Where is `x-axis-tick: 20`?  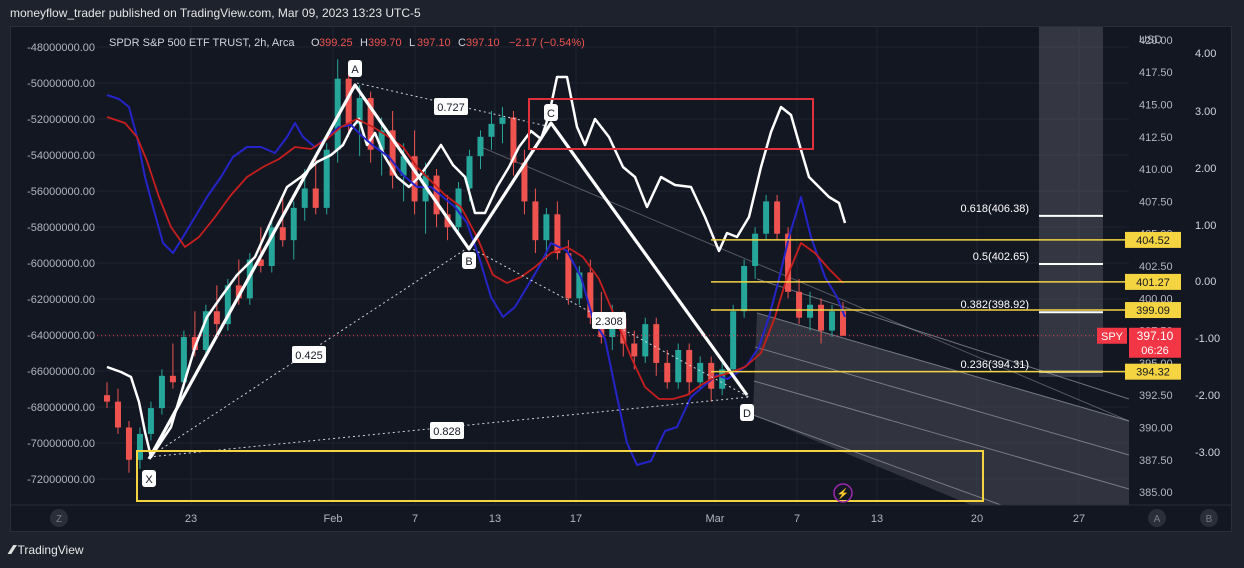
x-axis-tick: 20 is located at coordinates (977, 519).